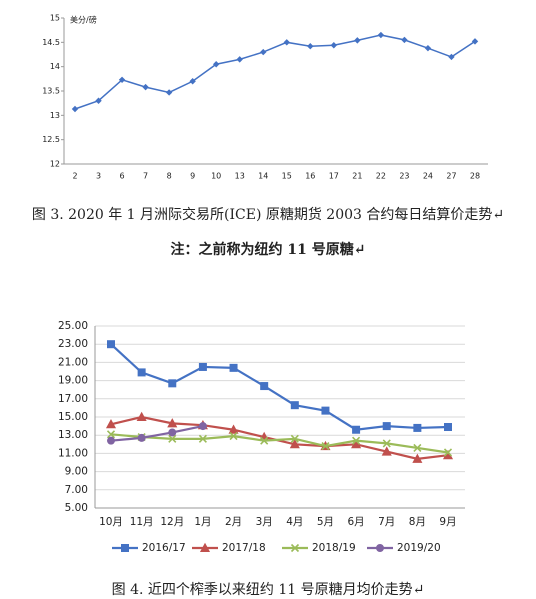 The width and height of the screenshot is (536, 599). What do you see at coordinates (404, 176) in the screenshot?
I see `x-tick-label: 23` at bounding box center [404, 176].